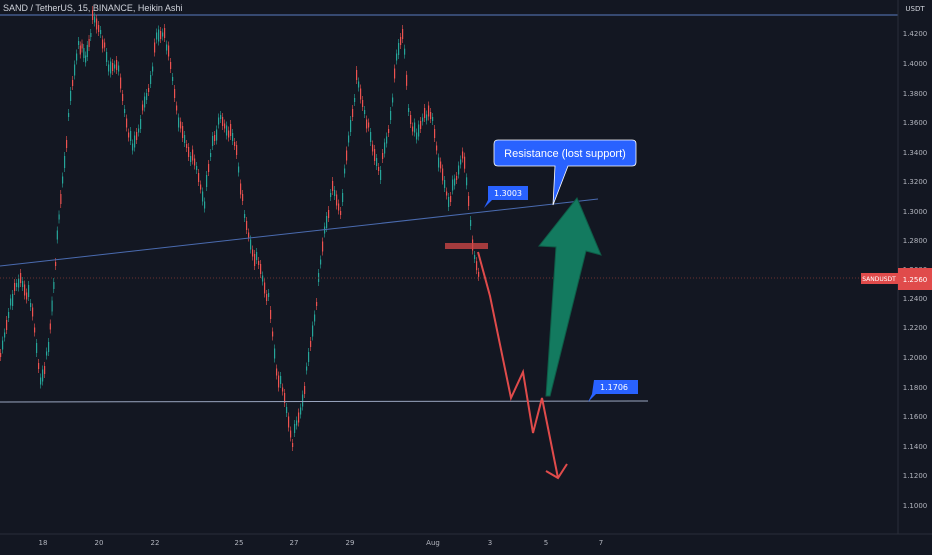 Image resolution: width=932 pixels, height=555 pixels. Describe the element at coordinates (915, 153) in the screenshot. I see `price-tick-label: 1.3400` at that location.